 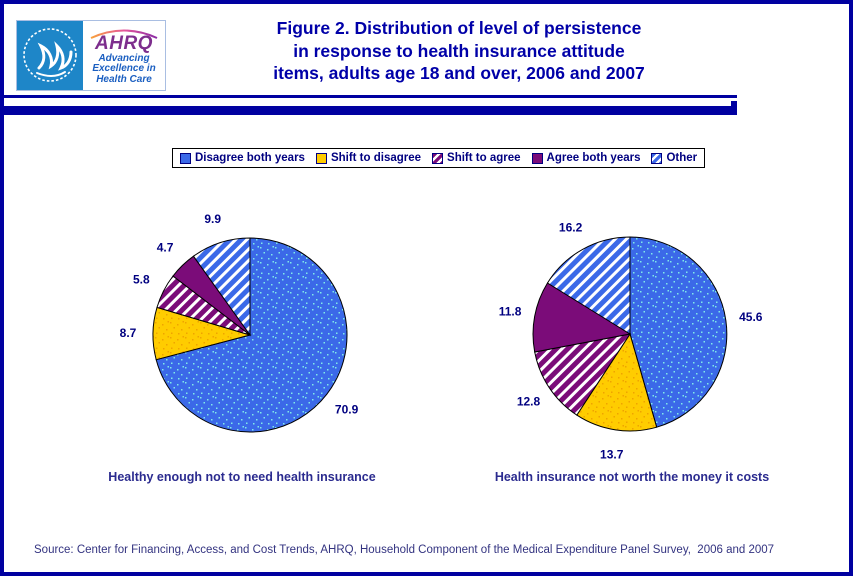 I want to click on ahrq-tagline-line: Excellence in, so click(x=124, y=69).